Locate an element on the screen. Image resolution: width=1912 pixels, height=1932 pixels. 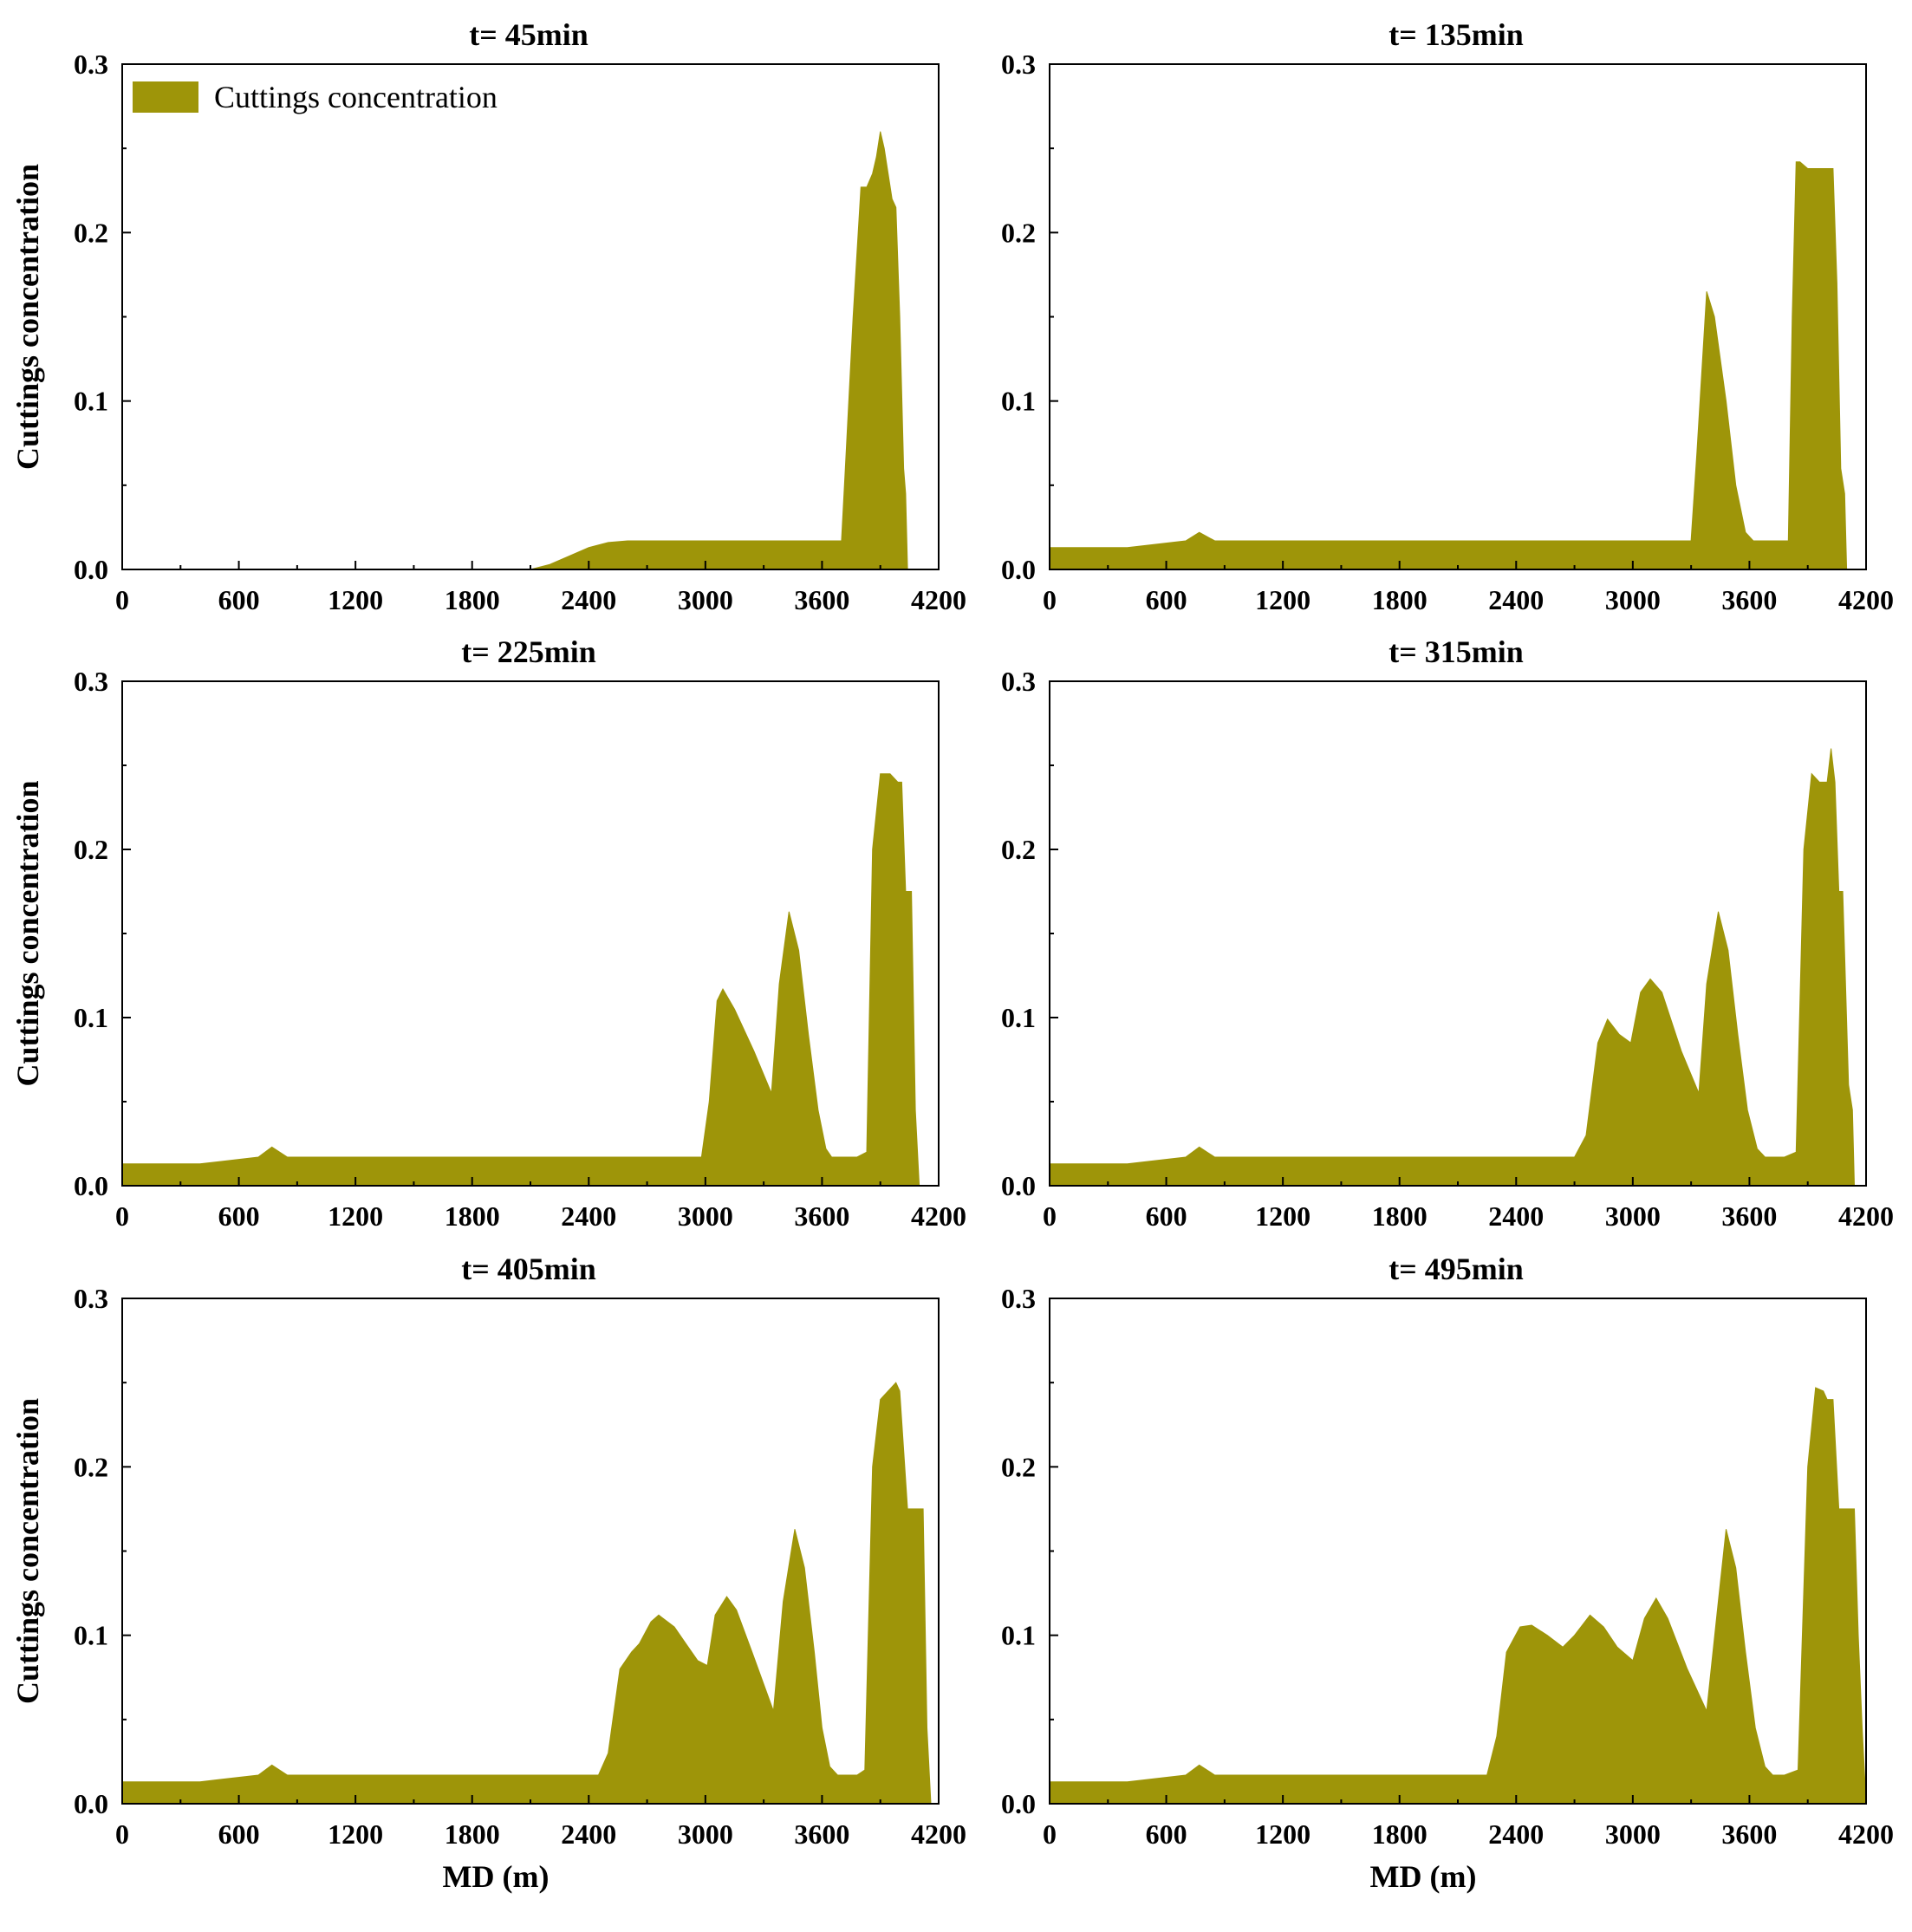
legend: Cuttings concentration is located at coordinates (315, 97).